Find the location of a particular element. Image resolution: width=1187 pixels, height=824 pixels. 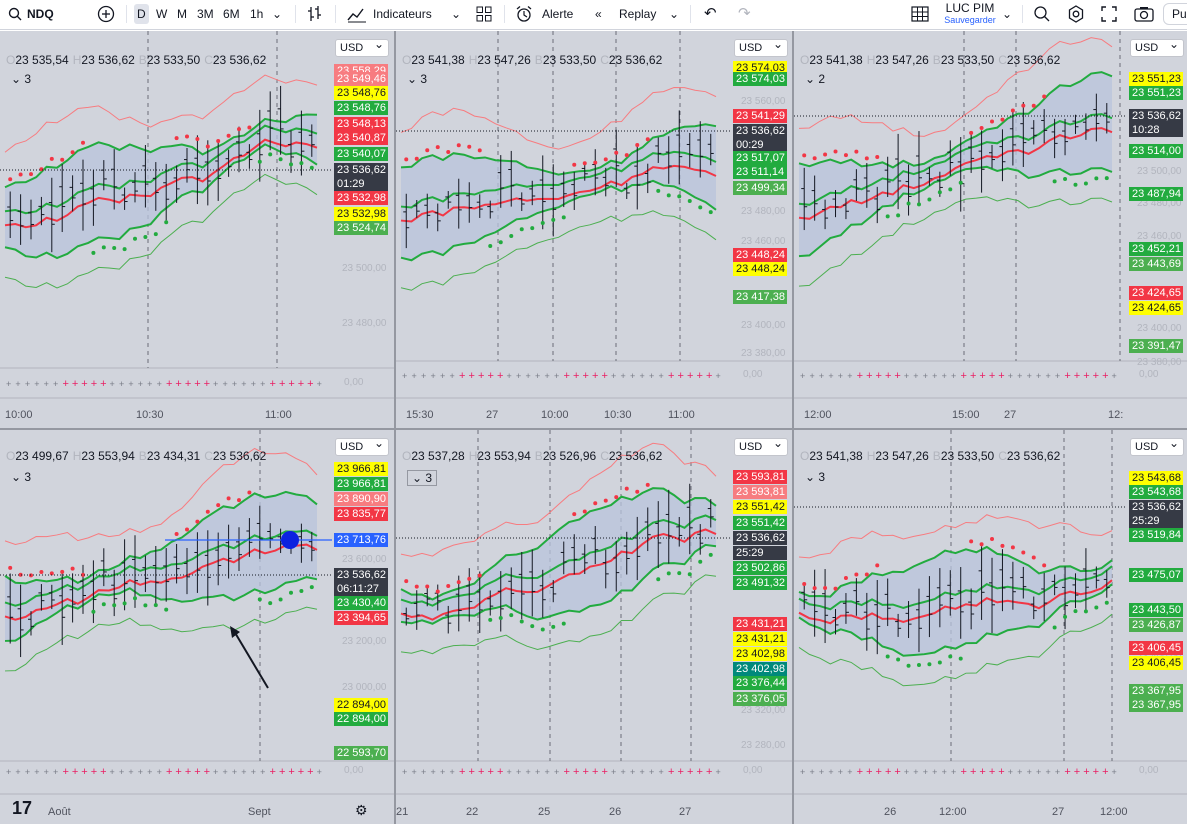

timeframe-w: W is located at coordinates (162, 14).